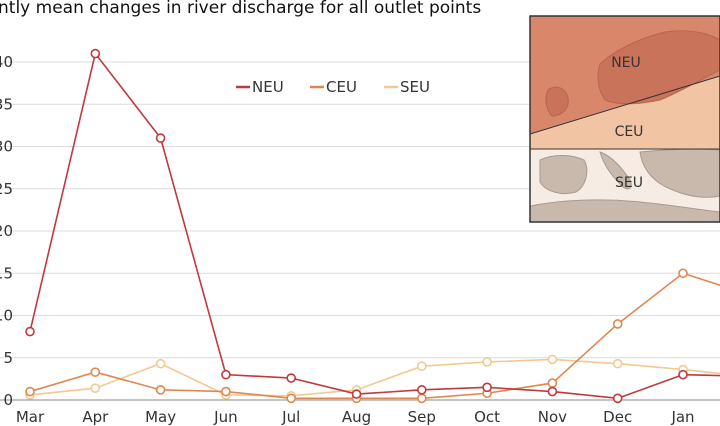  I want to click on map-label-ceu: CEU, so click(629, 132).